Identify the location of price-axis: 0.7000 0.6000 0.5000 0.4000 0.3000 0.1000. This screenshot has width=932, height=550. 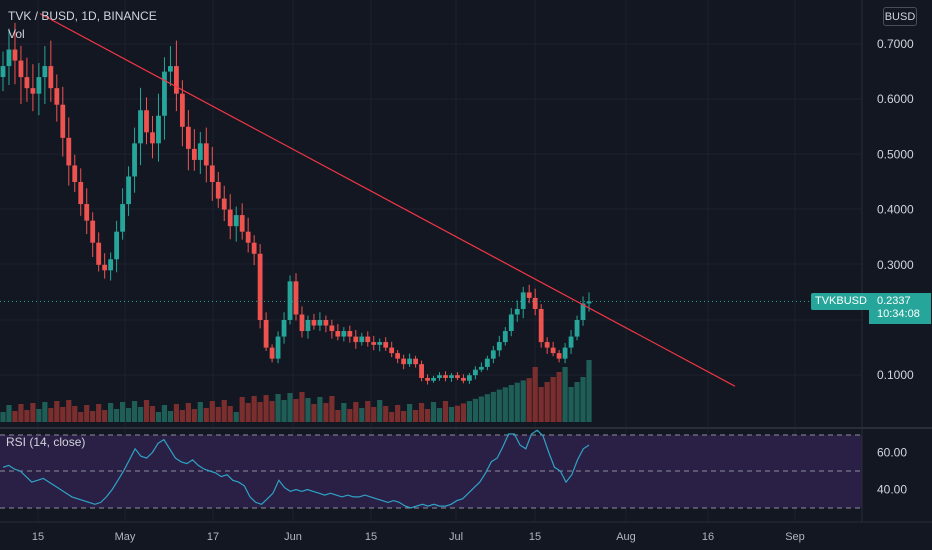
(895, 209).